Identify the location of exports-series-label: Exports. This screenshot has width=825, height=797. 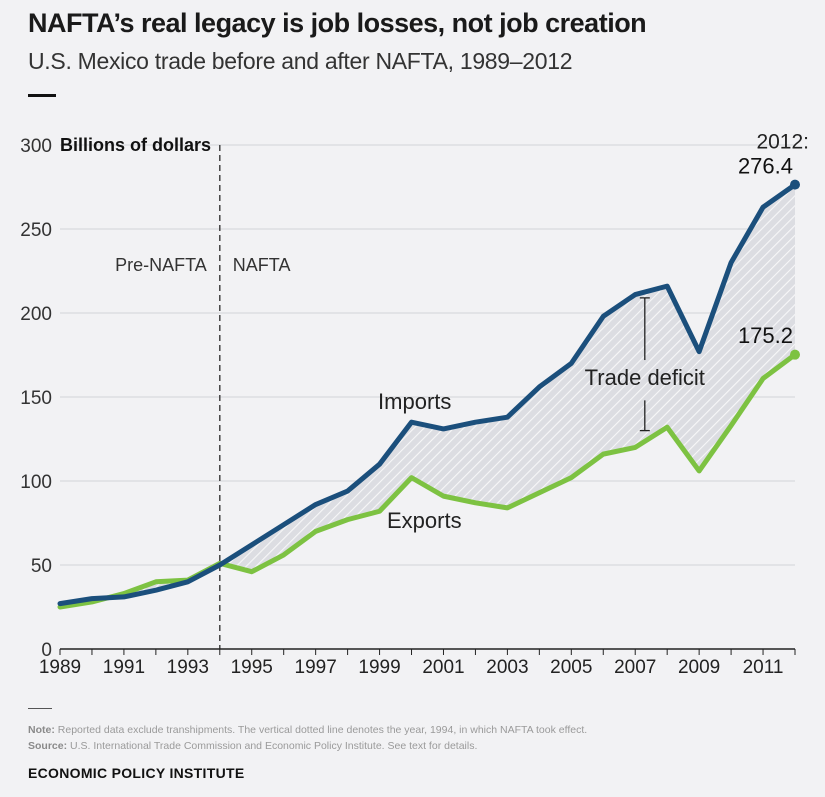
(424, 520).